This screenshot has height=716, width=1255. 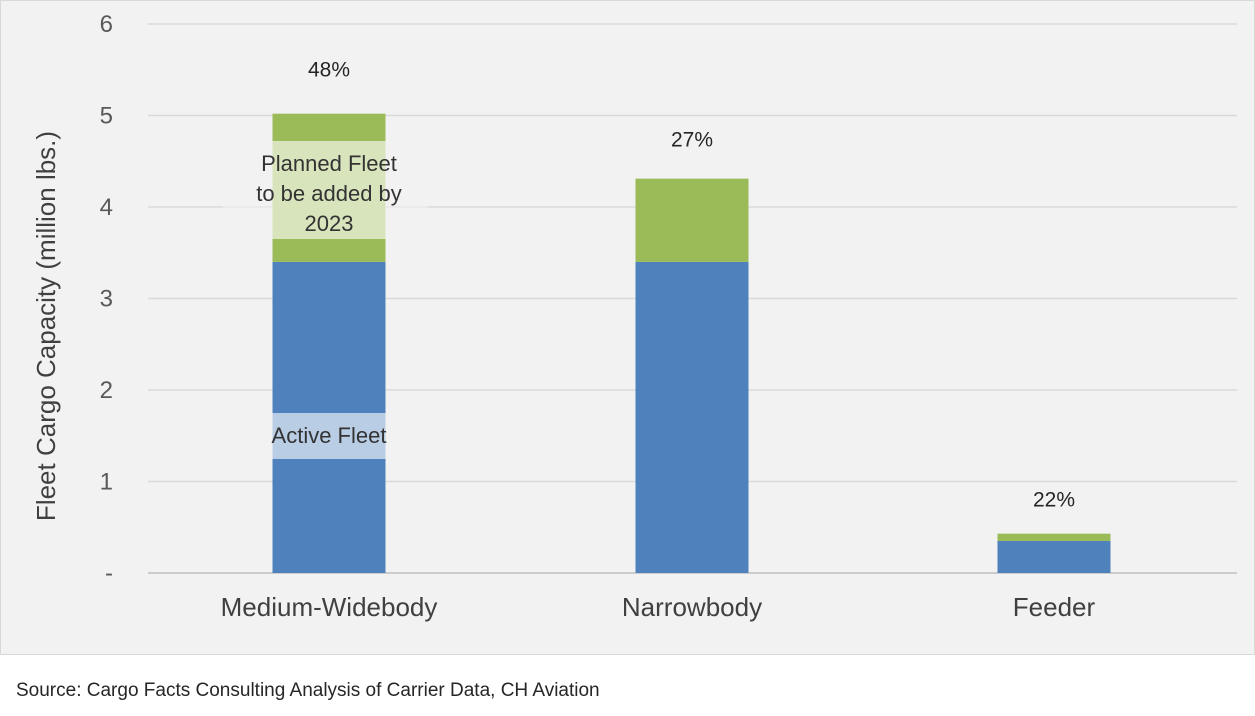 I want to click on x-axis-categories: Medium-Widebody Narrowbody Feeder, so click(x=658, y=607).